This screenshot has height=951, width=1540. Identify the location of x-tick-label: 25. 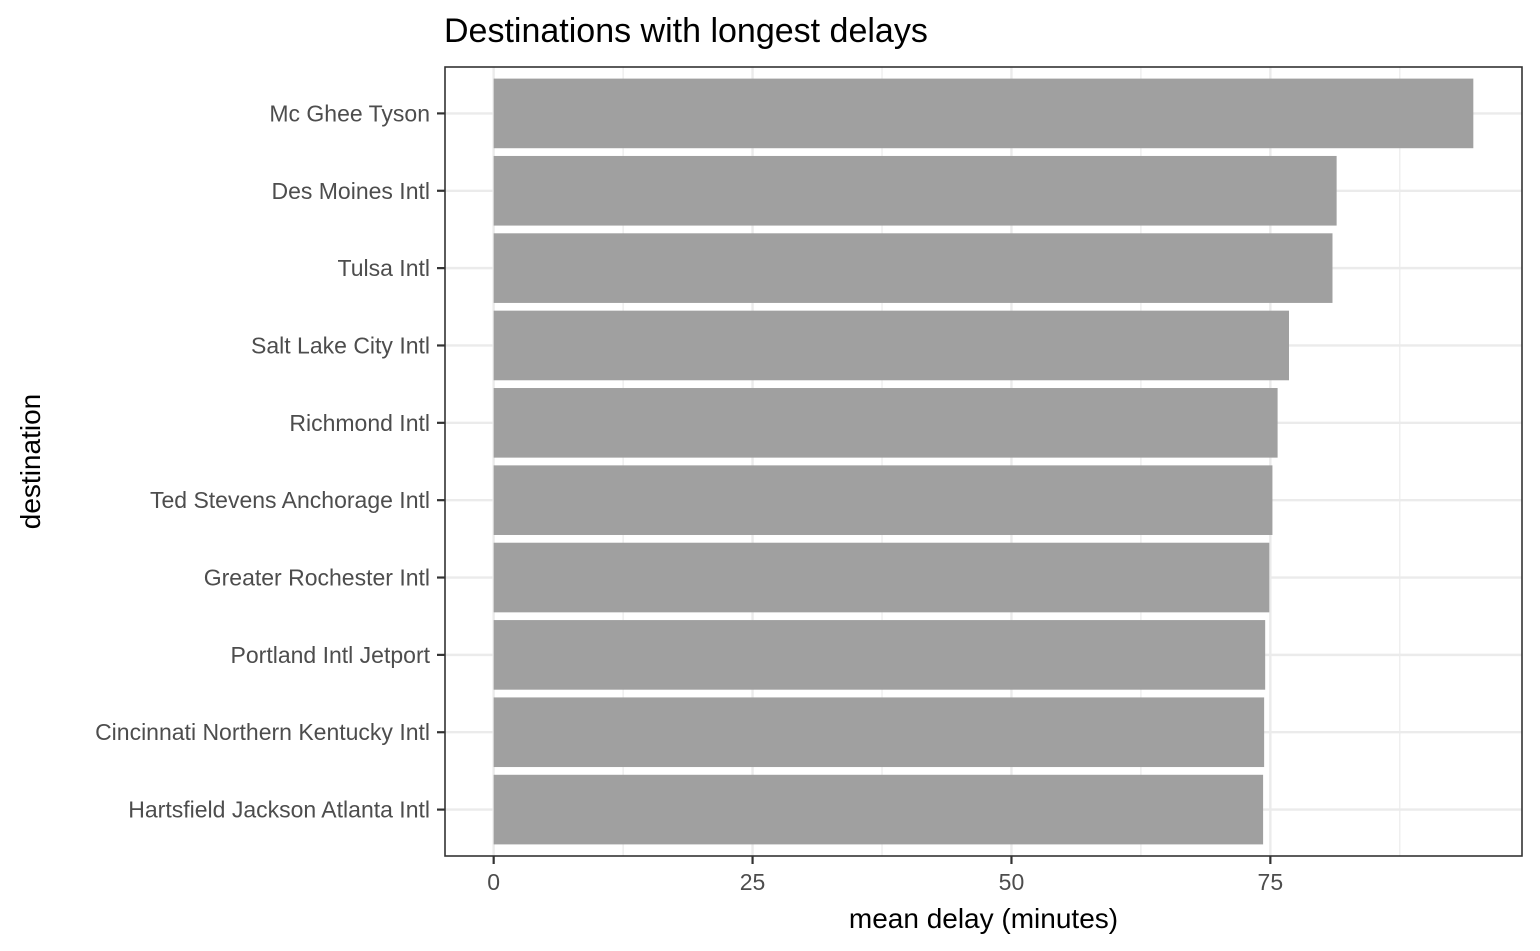
(753, 882).